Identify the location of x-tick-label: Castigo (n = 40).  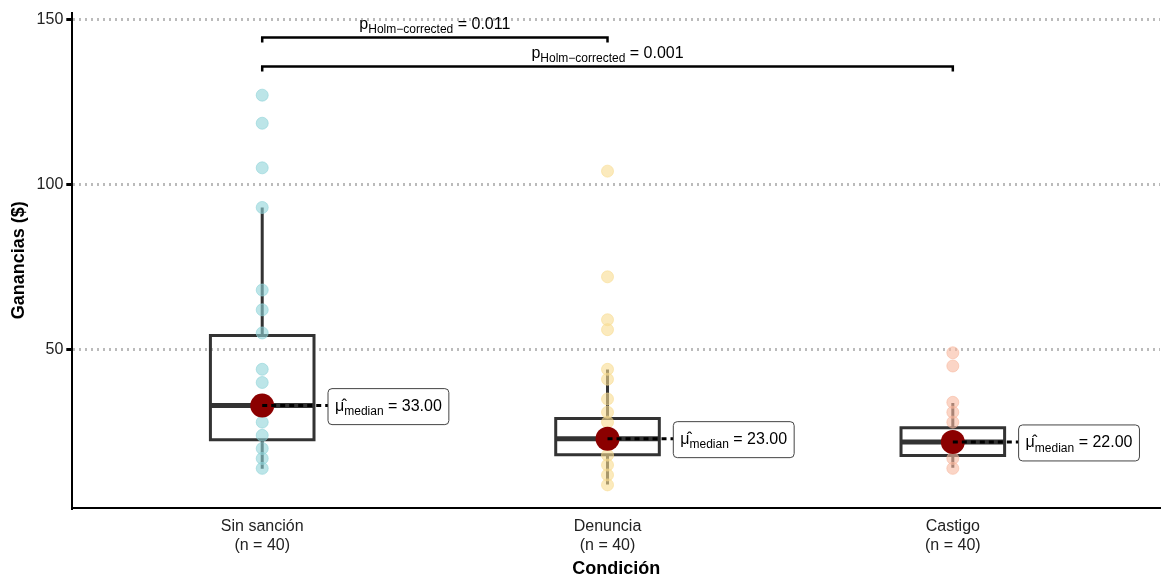
(953, 535).